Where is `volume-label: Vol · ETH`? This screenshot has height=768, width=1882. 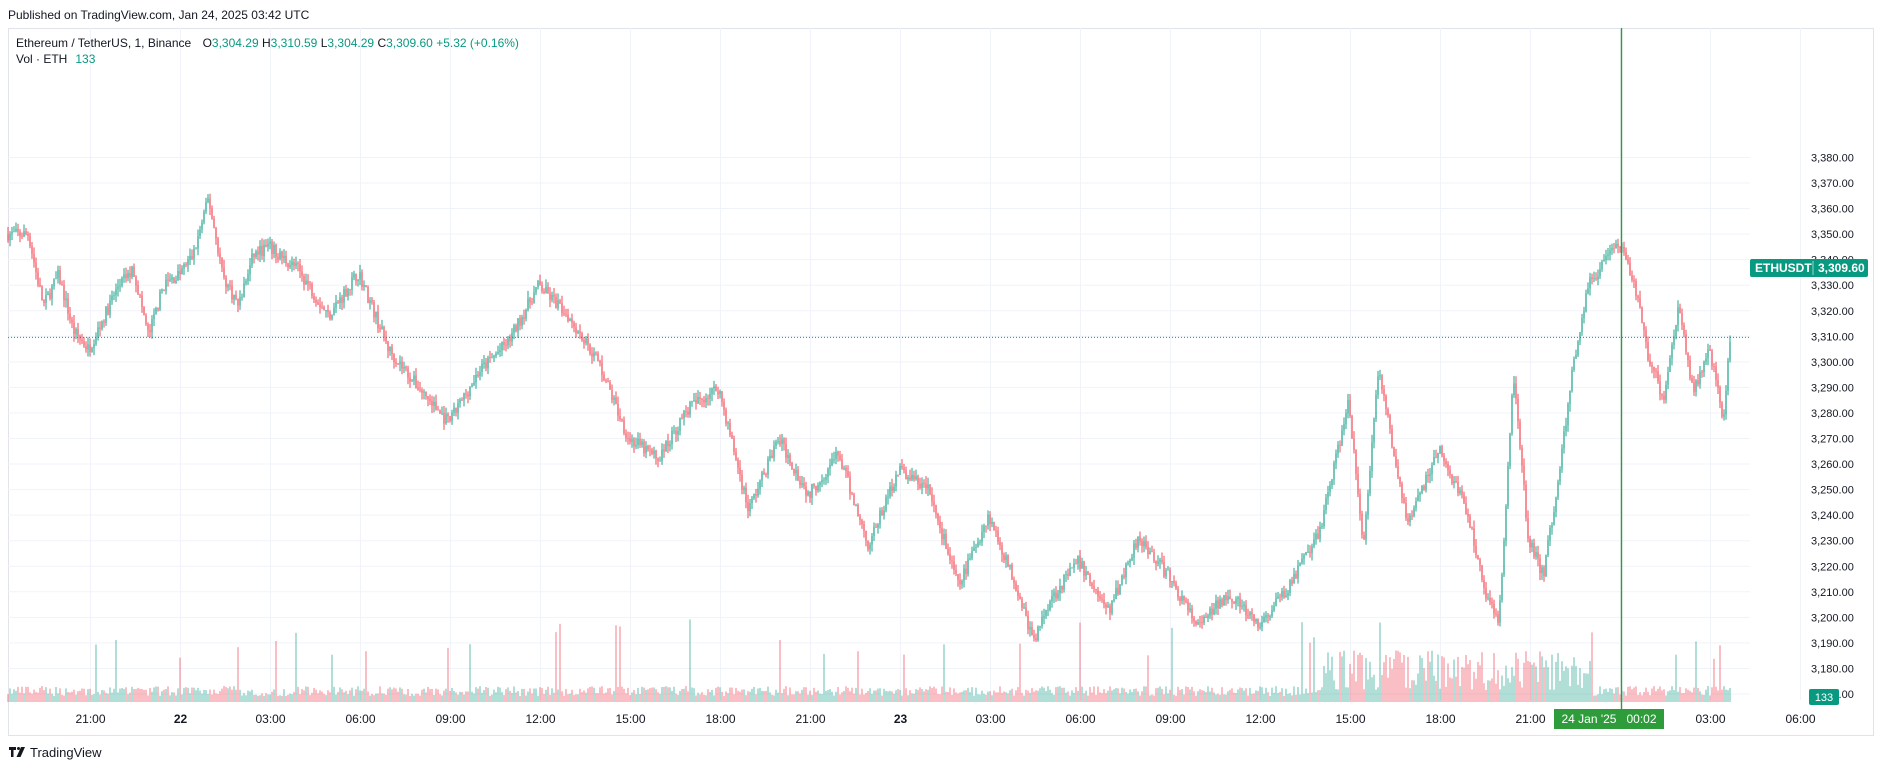
volume-label: Vol · ETH is located at coordinates (42, 59).